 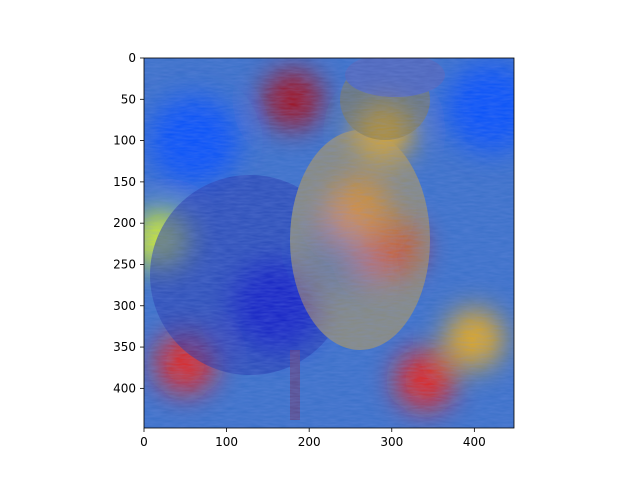 I want to click on x-axis: 0 100 200 300 400, so click(x=313, y=438).